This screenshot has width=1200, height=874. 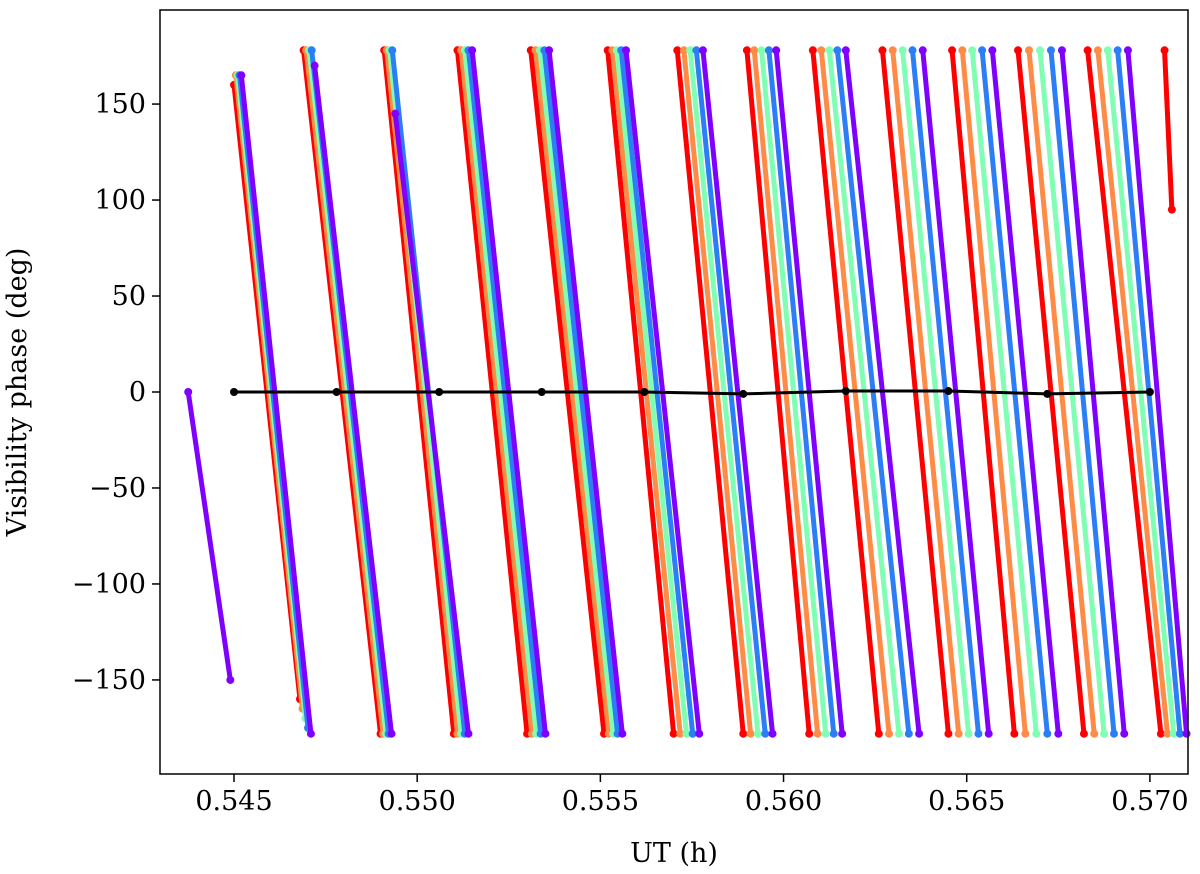 I want to click on y-tick-label: −100, so click(x=109, y=584).